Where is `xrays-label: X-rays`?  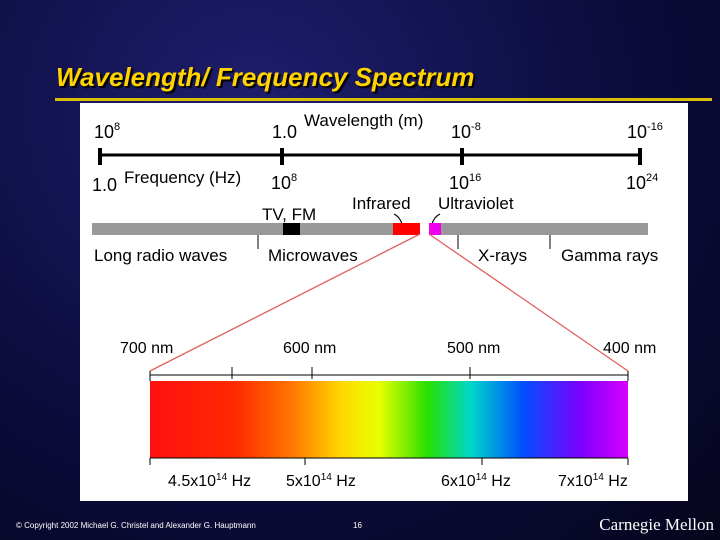 xrays-label: X-rays is located at coordinates (502, 255).